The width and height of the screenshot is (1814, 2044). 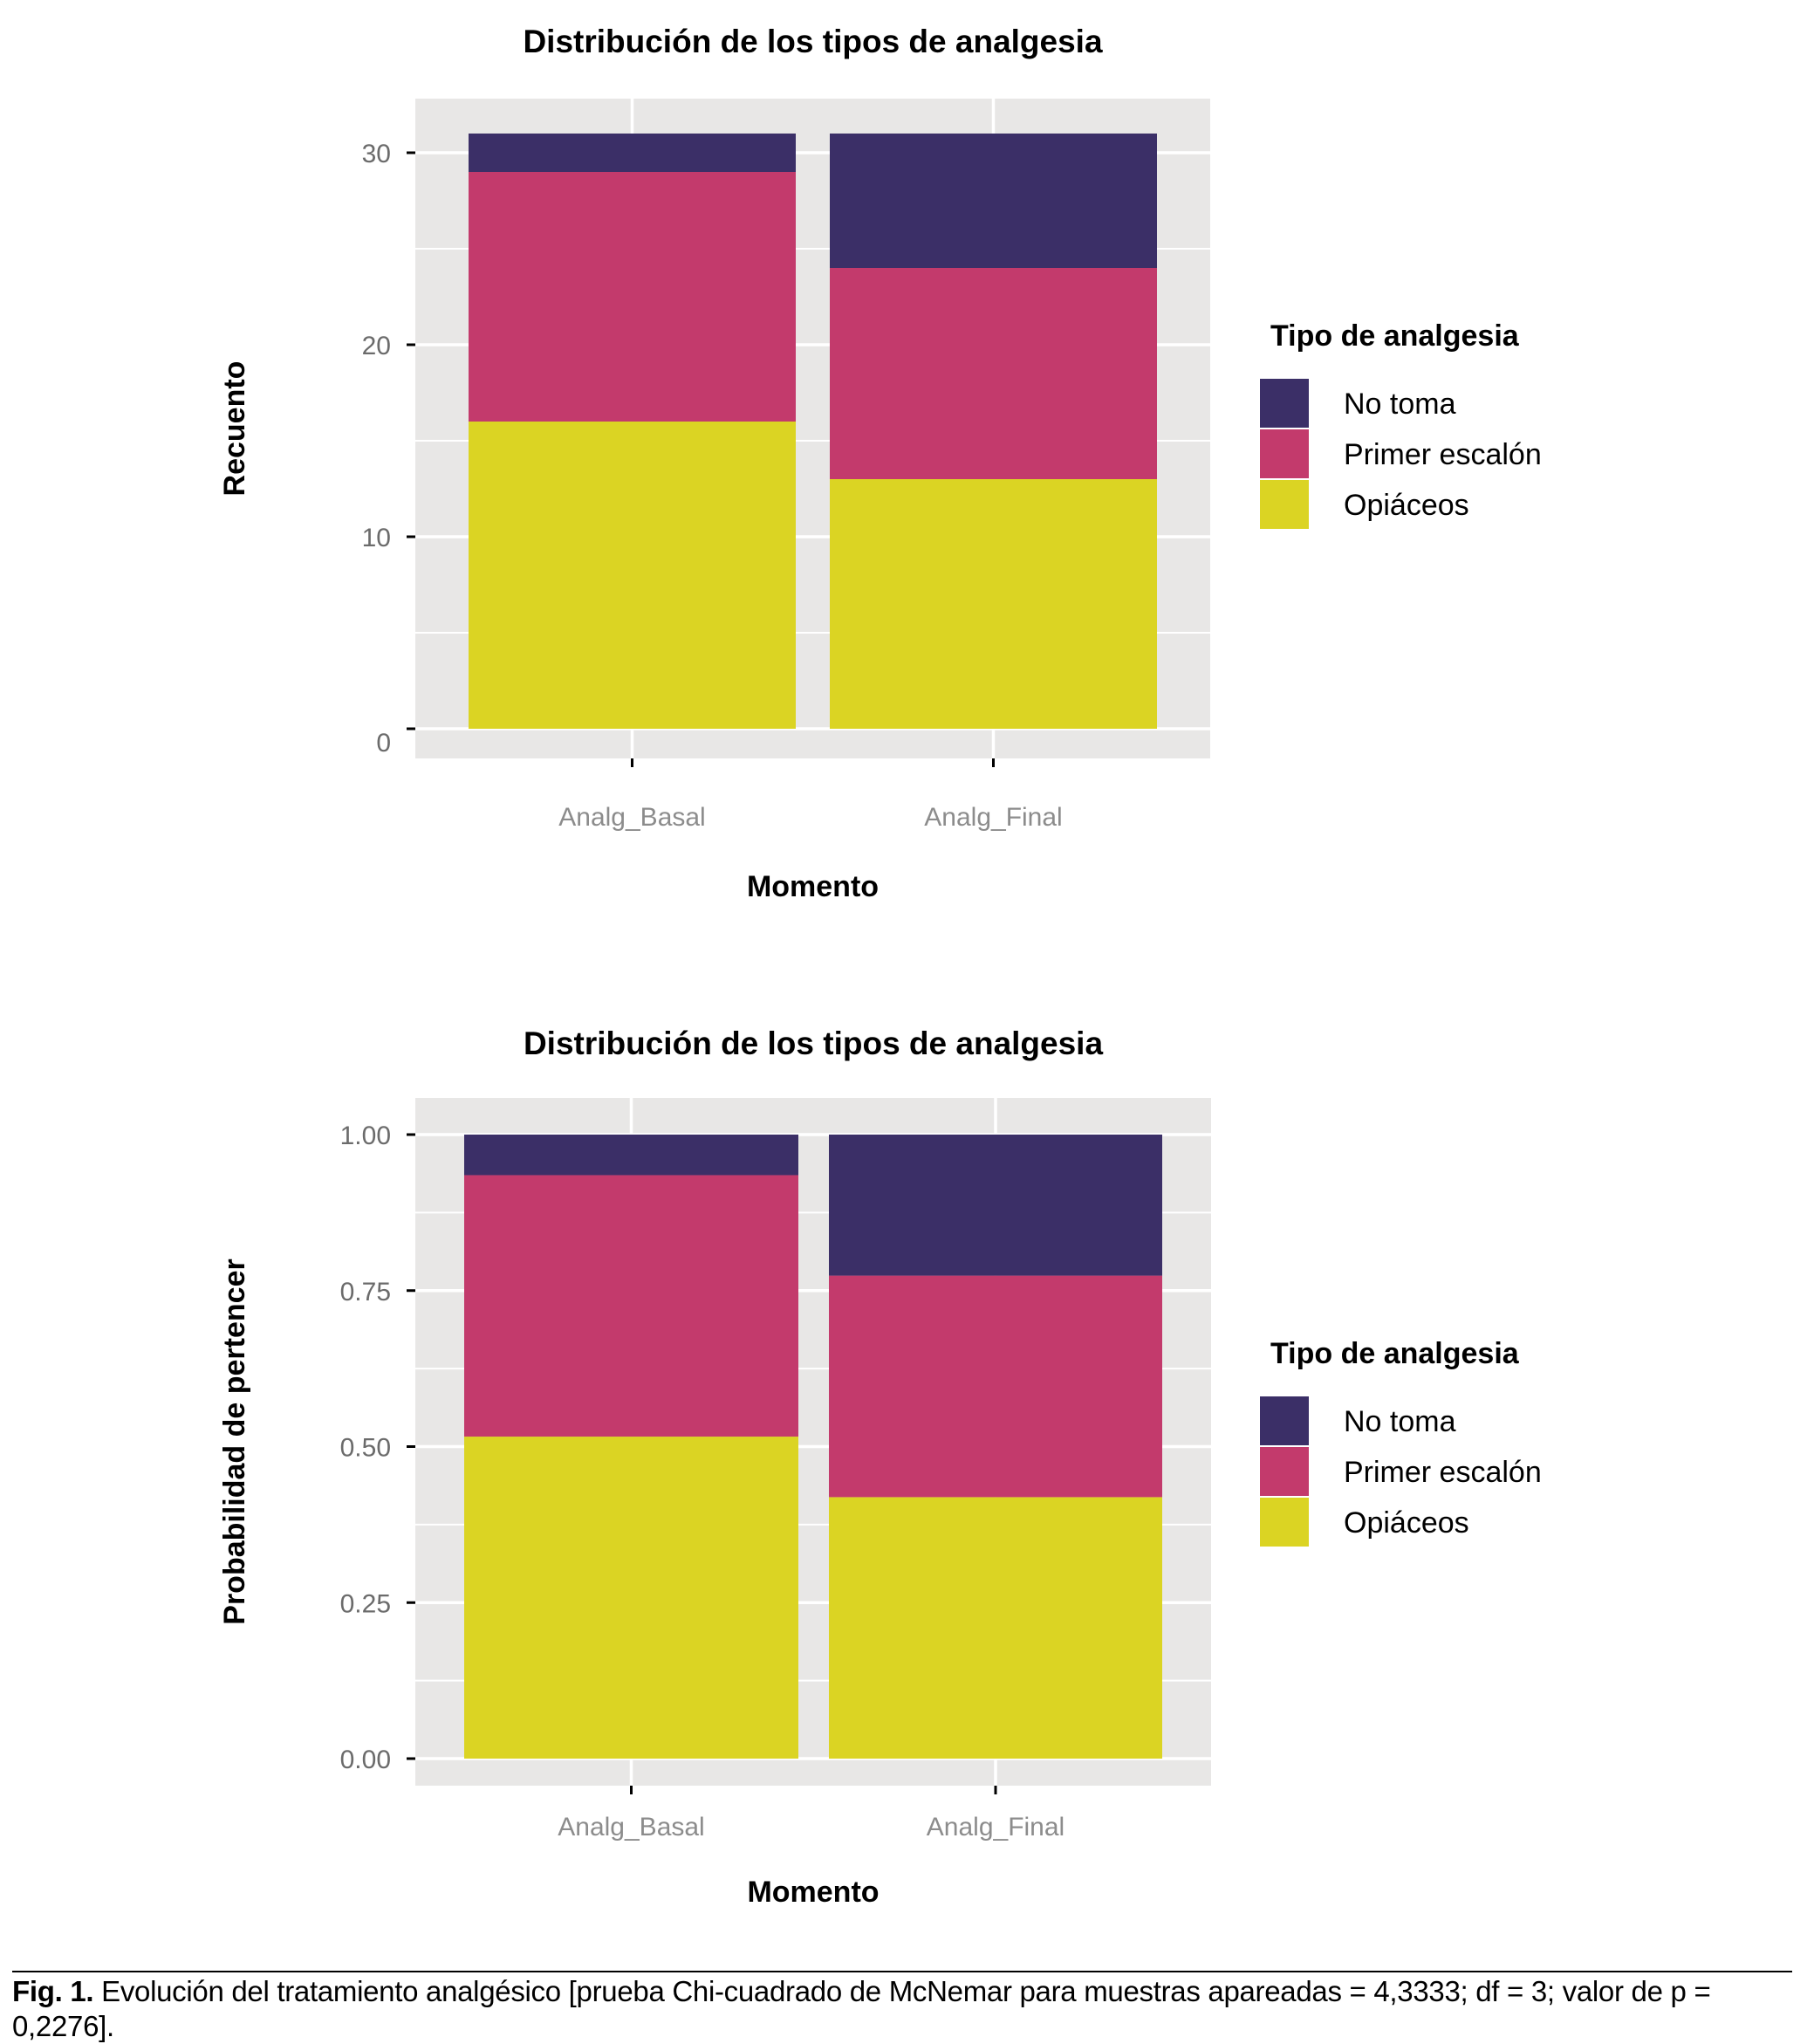 What do you see at coordinates (383, 743) in the screenshot?
I see `y-tick-label: 0` at bounding box center [383, 743].